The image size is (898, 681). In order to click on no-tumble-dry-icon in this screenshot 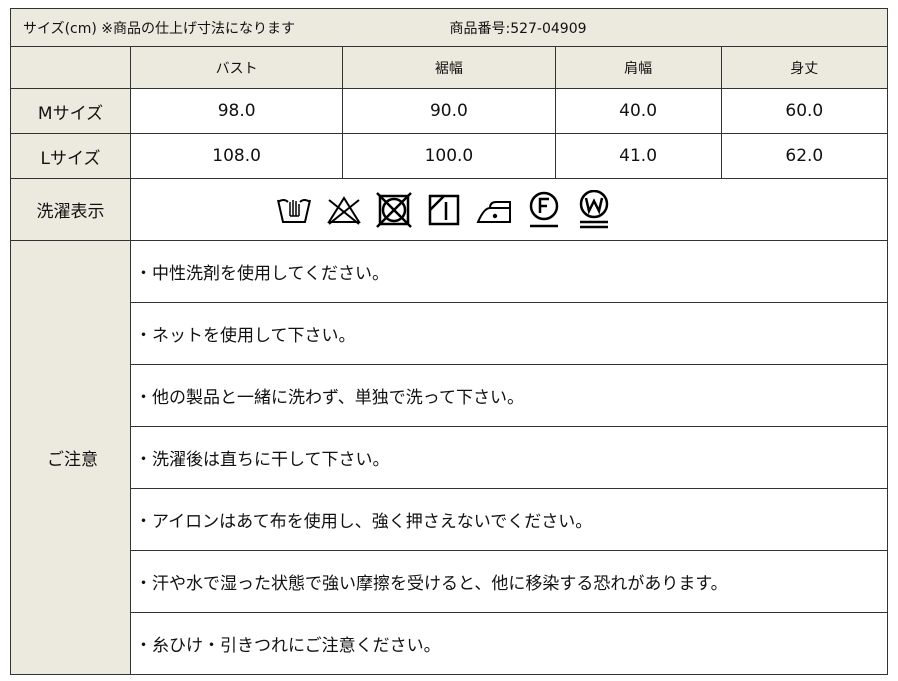, I will do `click(394, 209)`.